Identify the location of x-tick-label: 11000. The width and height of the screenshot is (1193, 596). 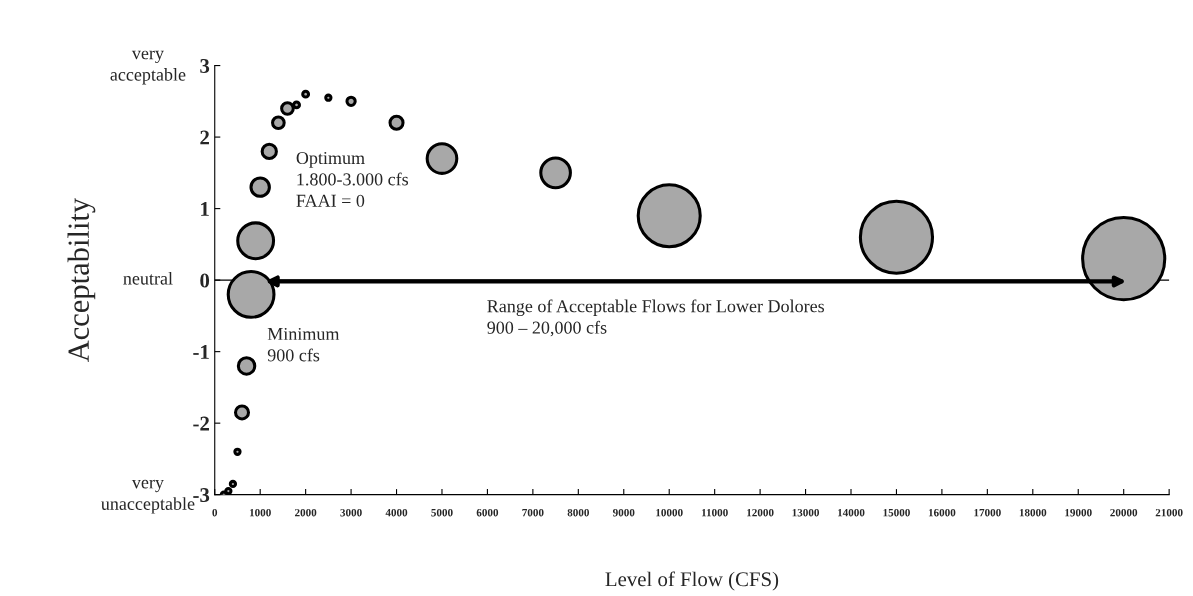
(714, 512).